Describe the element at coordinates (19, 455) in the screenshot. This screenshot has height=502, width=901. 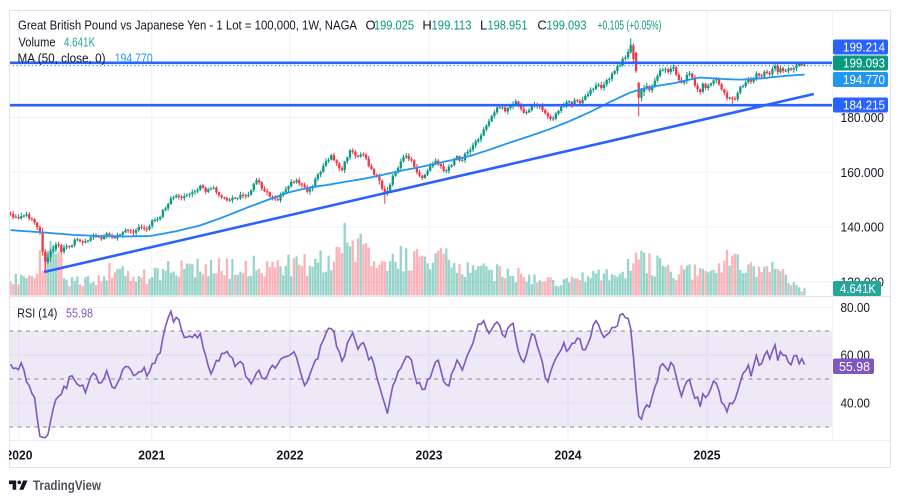
I see `svg-text: 2020` at that location.